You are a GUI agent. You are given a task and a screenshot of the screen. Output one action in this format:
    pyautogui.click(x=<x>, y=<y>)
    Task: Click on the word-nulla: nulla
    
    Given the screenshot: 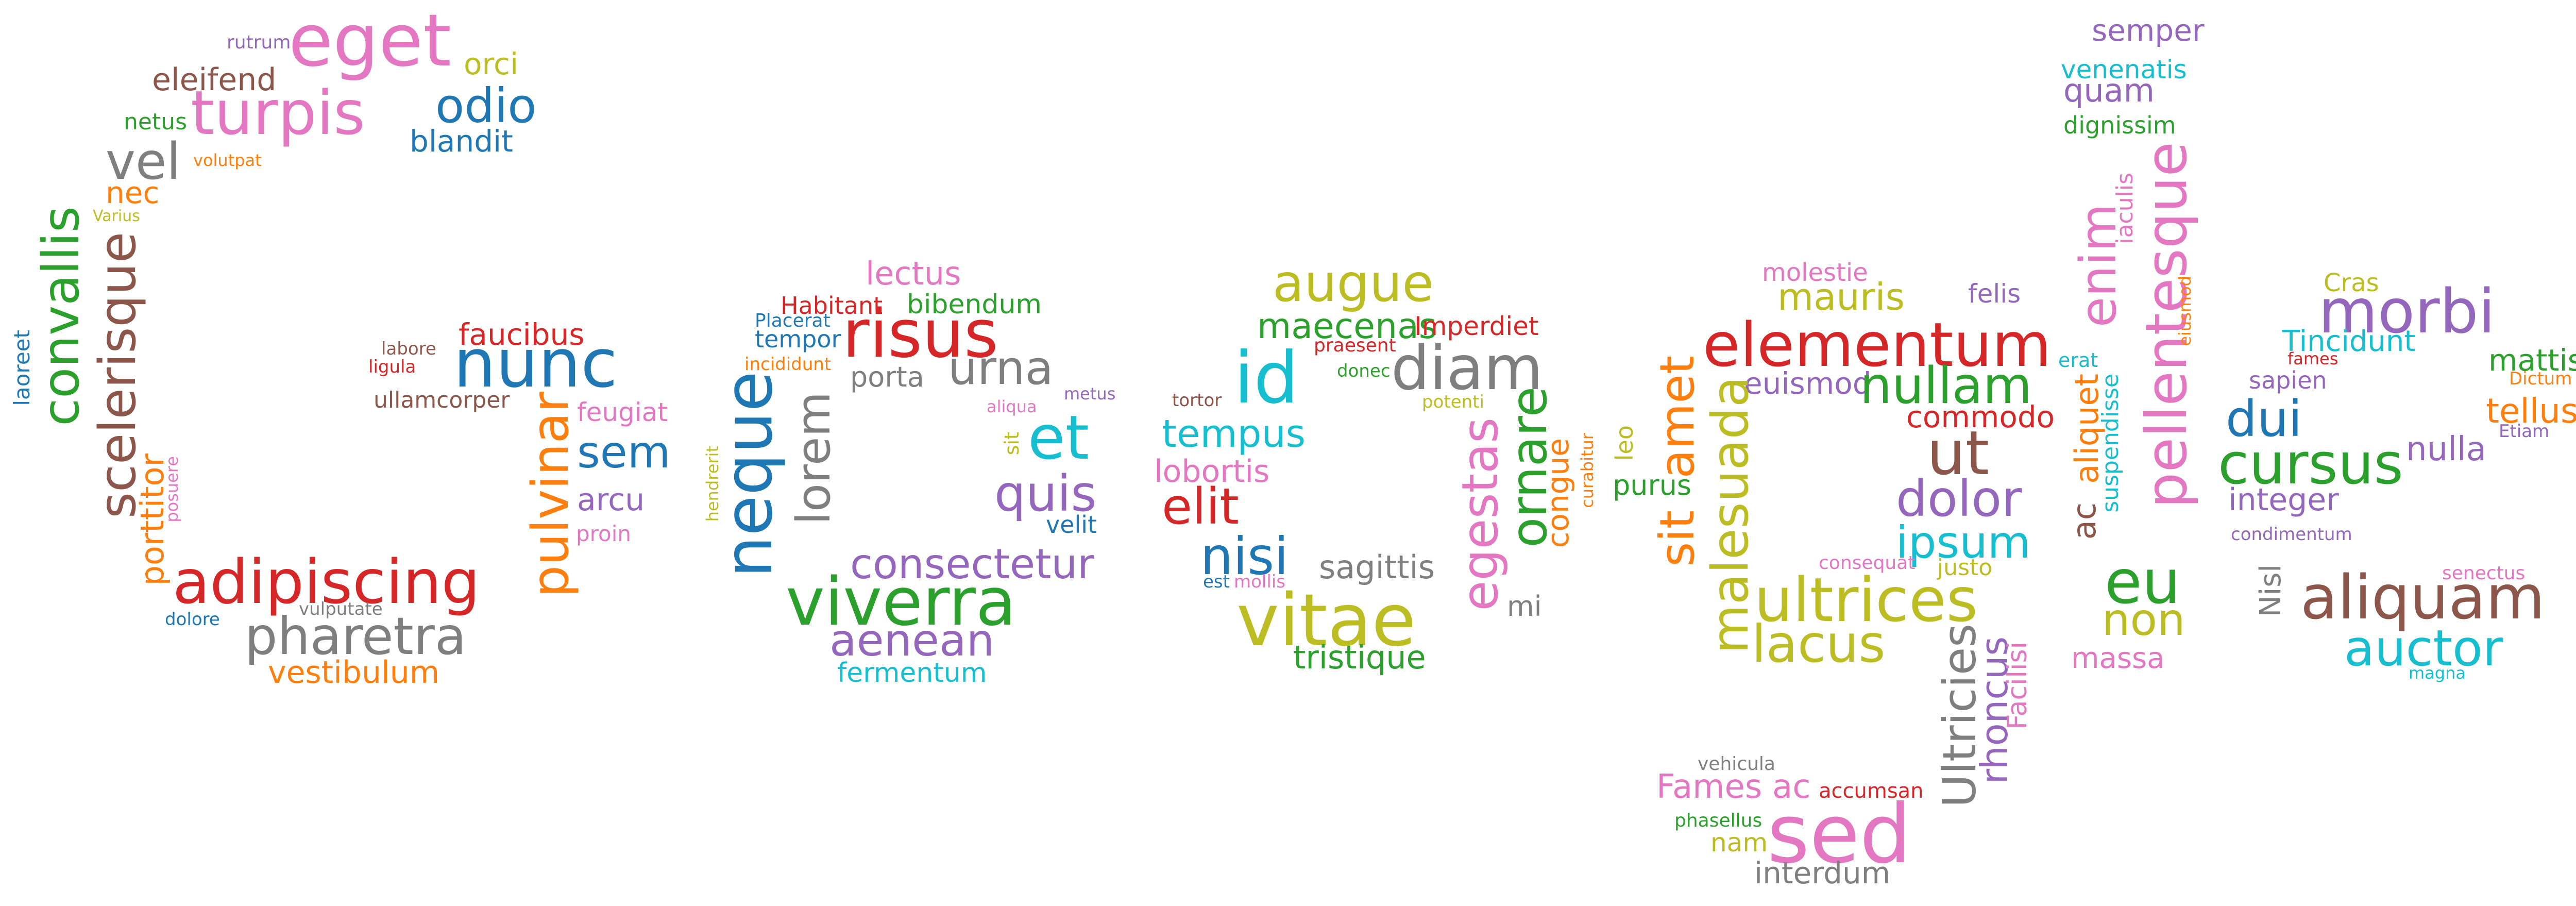 What is the action you would take?
    pyautogui.click(x=2446, y=449)
    